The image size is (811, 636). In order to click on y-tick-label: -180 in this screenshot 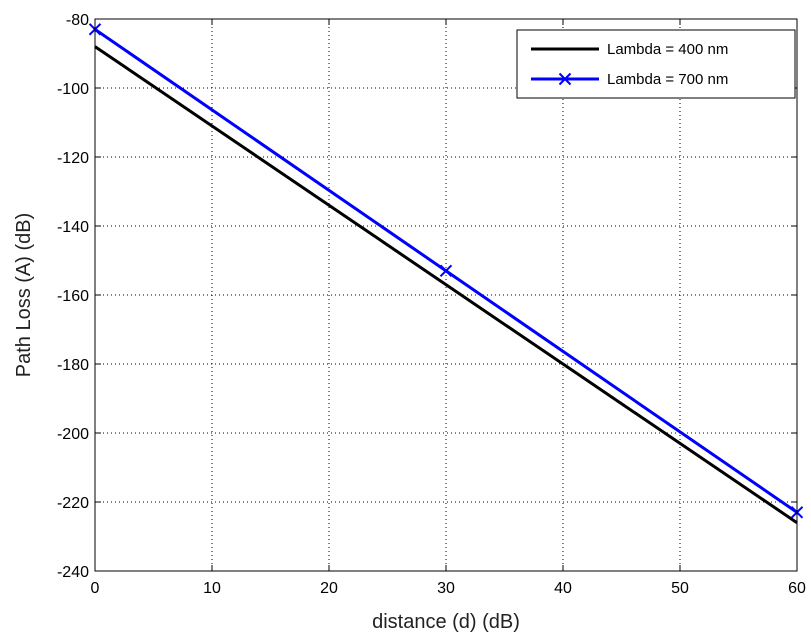, I will do `click(73, 365)`.